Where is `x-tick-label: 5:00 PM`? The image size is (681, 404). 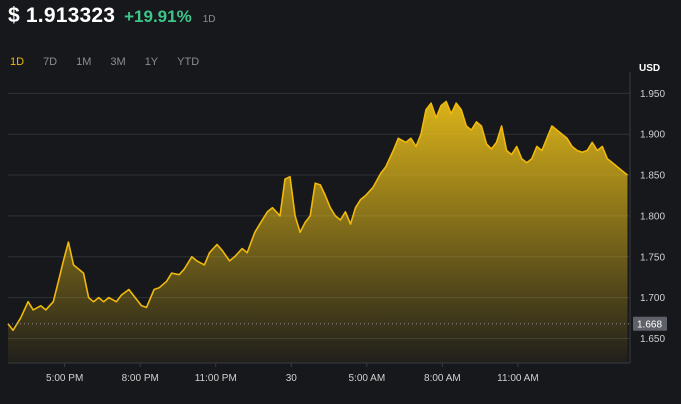
x-tick-label: 5:00 PM is located at coordinates (64, 378).